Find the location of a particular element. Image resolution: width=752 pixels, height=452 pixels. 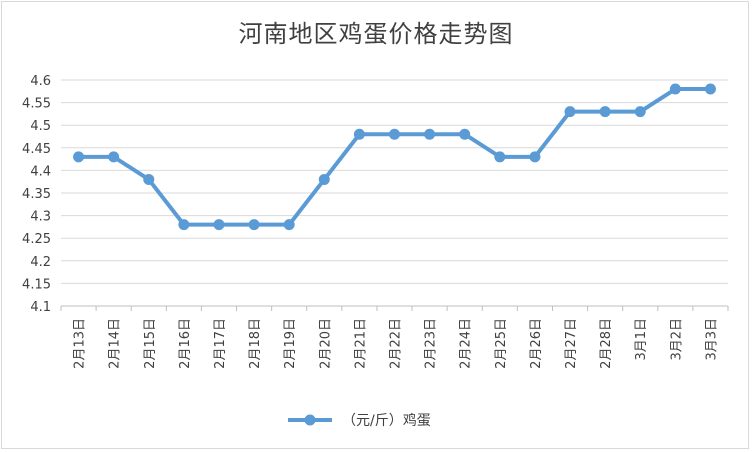

x-axis is located at coordinates (394, 308).